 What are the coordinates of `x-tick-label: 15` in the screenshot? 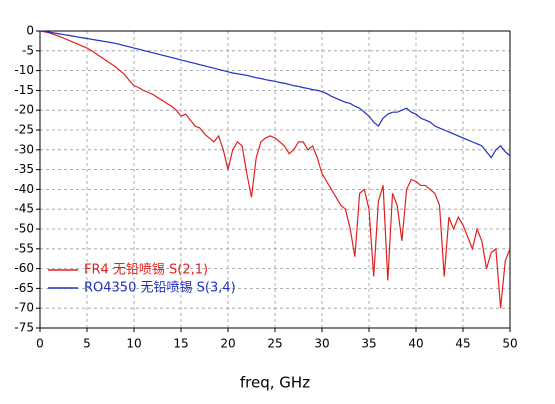 It's located at (180, 344).